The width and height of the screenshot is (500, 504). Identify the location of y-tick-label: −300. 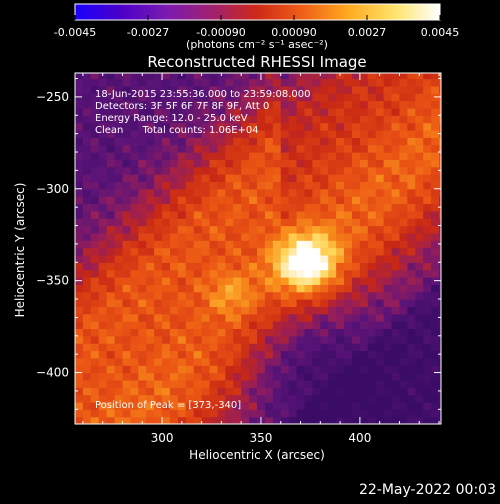
(52, 189).